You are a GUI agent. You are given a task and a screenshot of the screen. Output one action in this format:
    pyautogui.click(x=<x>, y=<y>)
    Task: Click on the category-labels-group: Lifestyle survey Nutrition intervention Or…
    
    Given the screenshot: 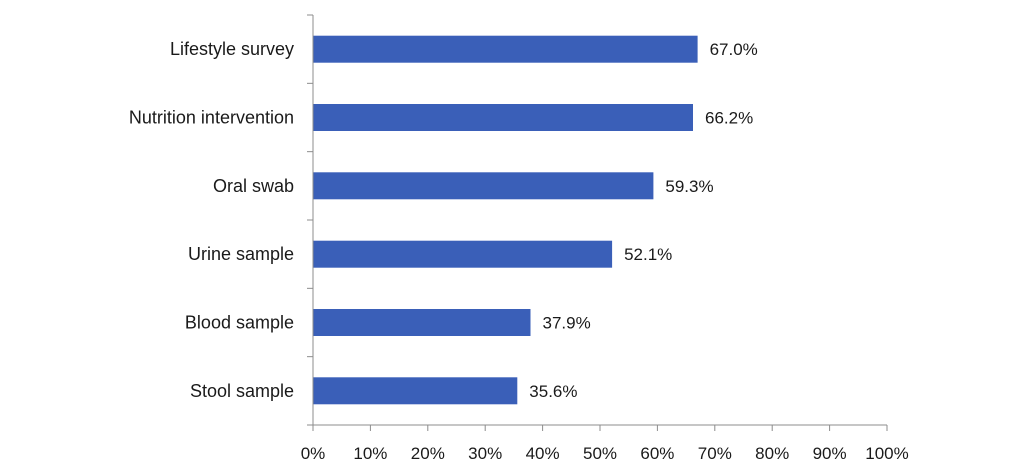 What is the action you would take?
    pyautogui.click(x=211, y=220)
    